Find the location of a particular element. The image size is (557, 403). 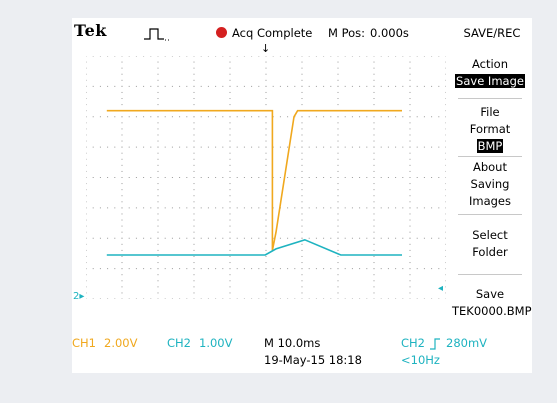

trigger-level-marker: ◂ is located at coordinates (441, 288).